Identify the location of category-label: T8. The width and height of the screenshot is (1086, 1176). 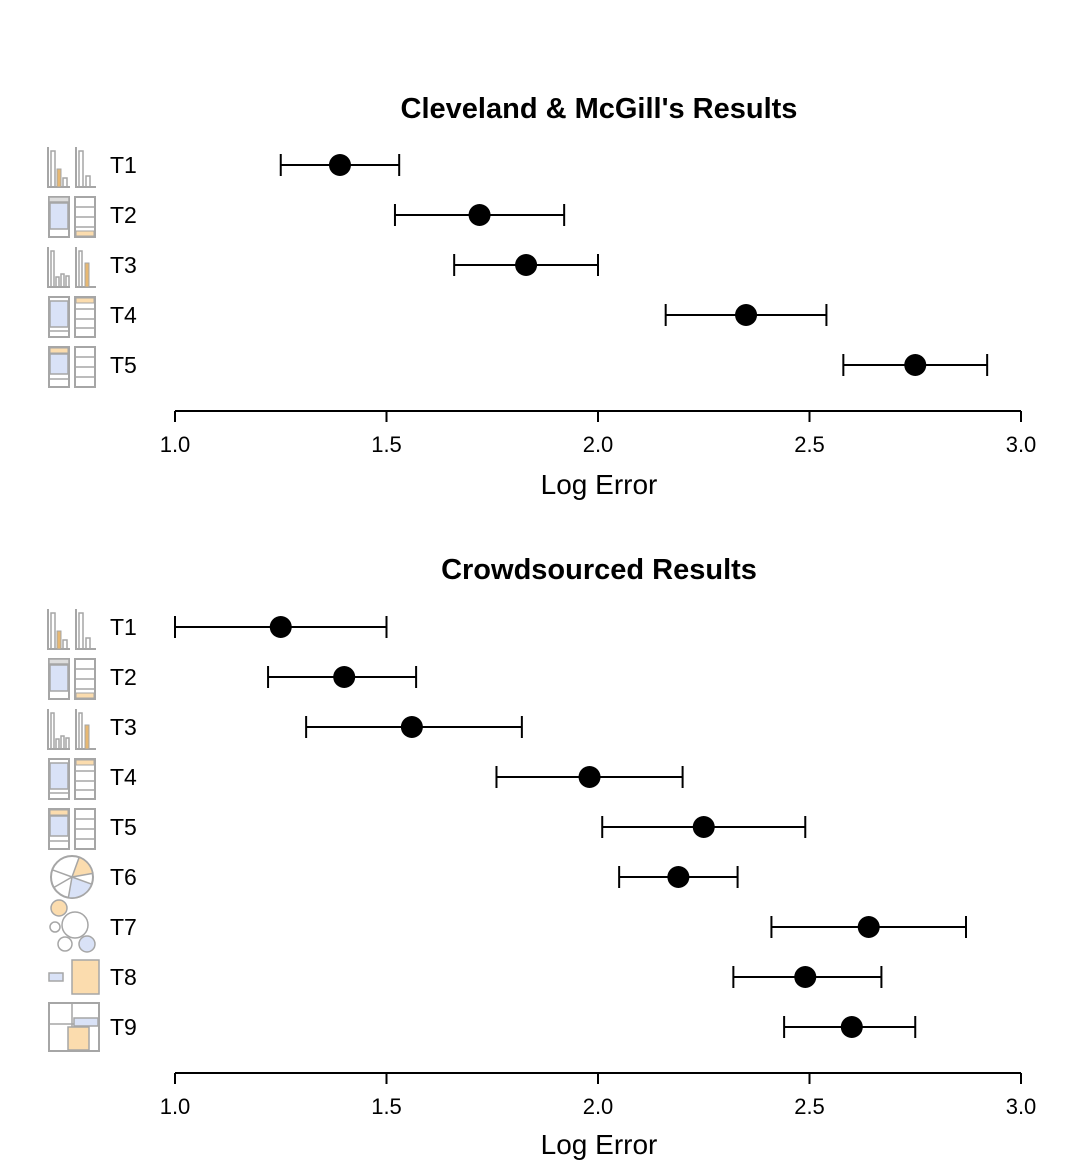
(123, 977).